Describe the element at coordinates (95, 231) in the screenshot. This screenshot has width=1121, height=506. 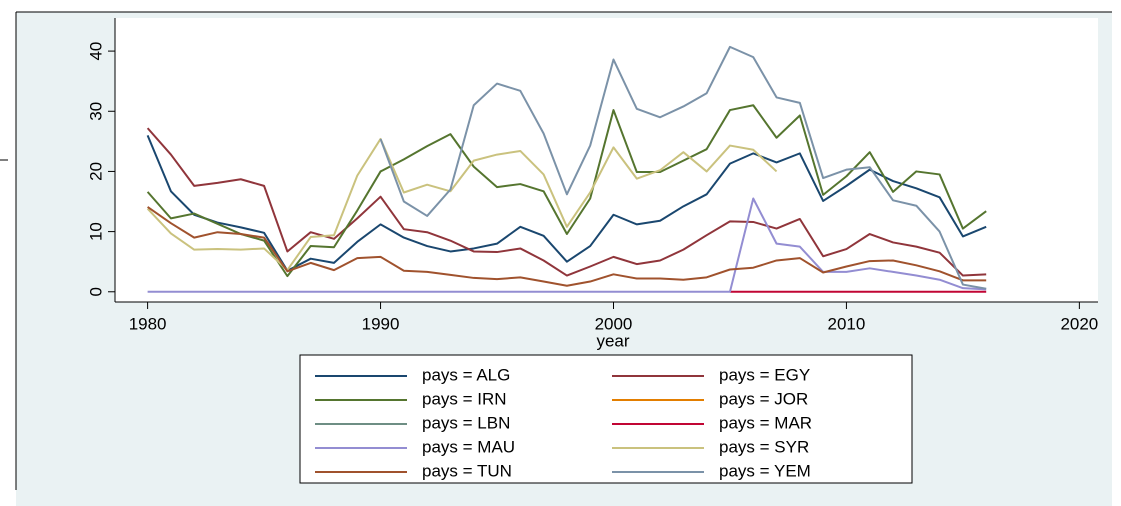
I see `y-tick-label: 10` at that location.